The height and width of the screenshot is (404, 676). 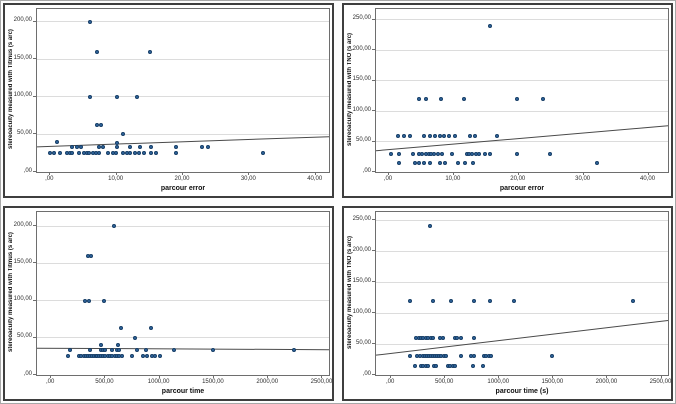 I want to click on x-tick-label: 1500,00, so click(x=552, y=382).